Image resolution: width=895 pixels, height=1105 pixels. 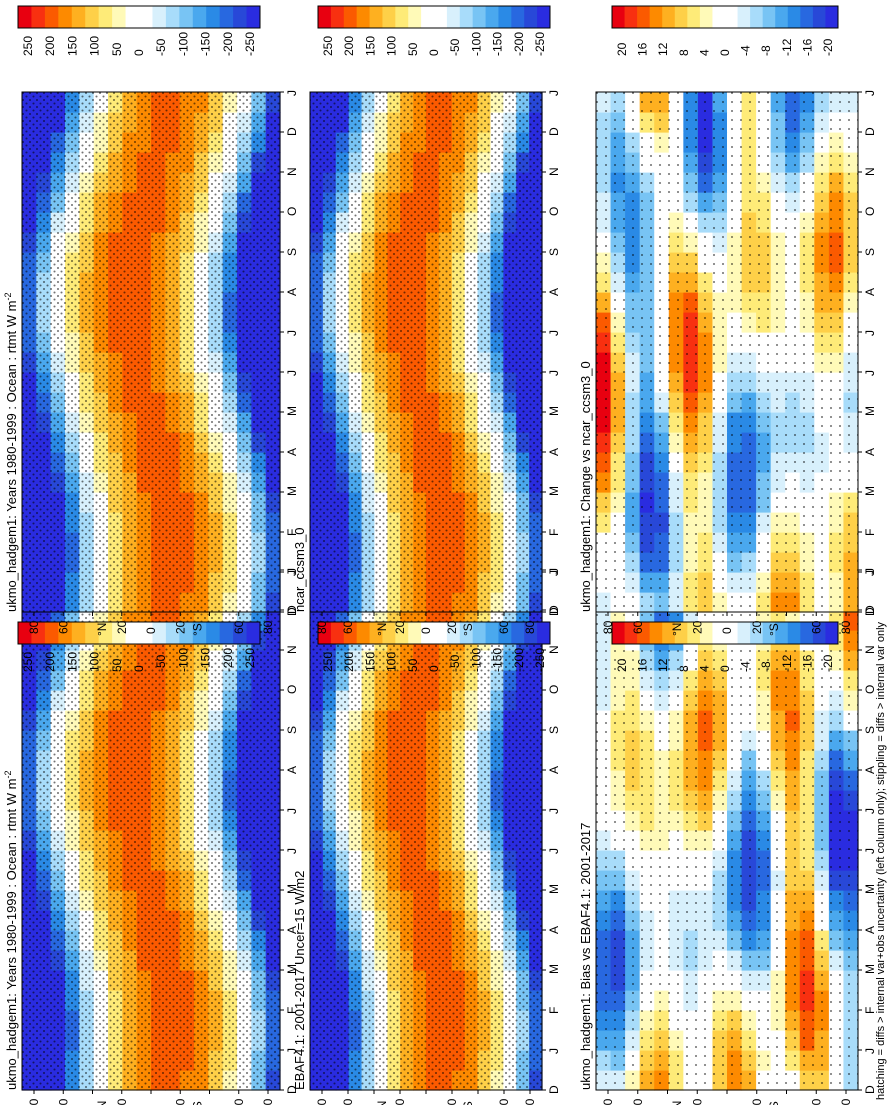 What do you see at coordinates (299, 569) in the screenshot?
I see `panel-title: ncar_ccsm3_0` at bounding box center [299, 569].